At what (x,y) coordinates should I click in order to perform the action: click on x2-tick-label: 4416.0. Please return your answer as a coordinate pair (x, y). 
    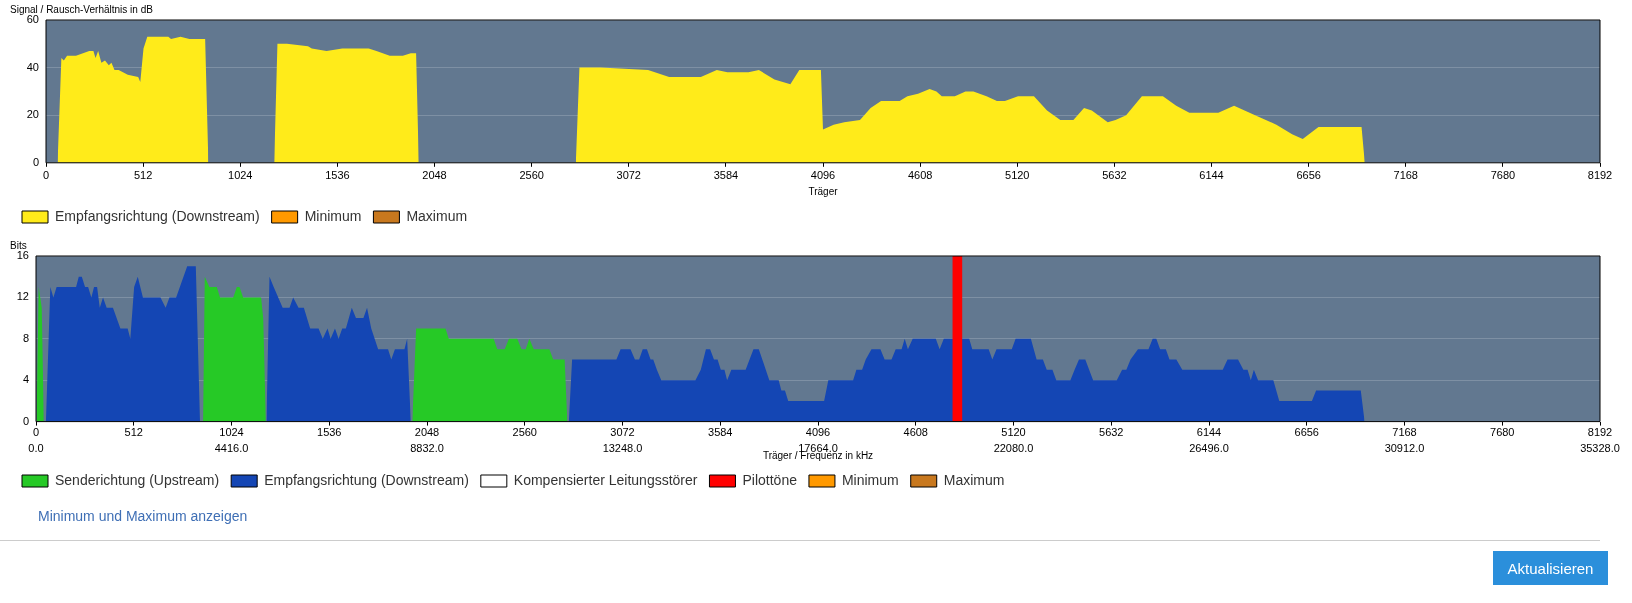
    Looking at the image, I should click on (231, 448).